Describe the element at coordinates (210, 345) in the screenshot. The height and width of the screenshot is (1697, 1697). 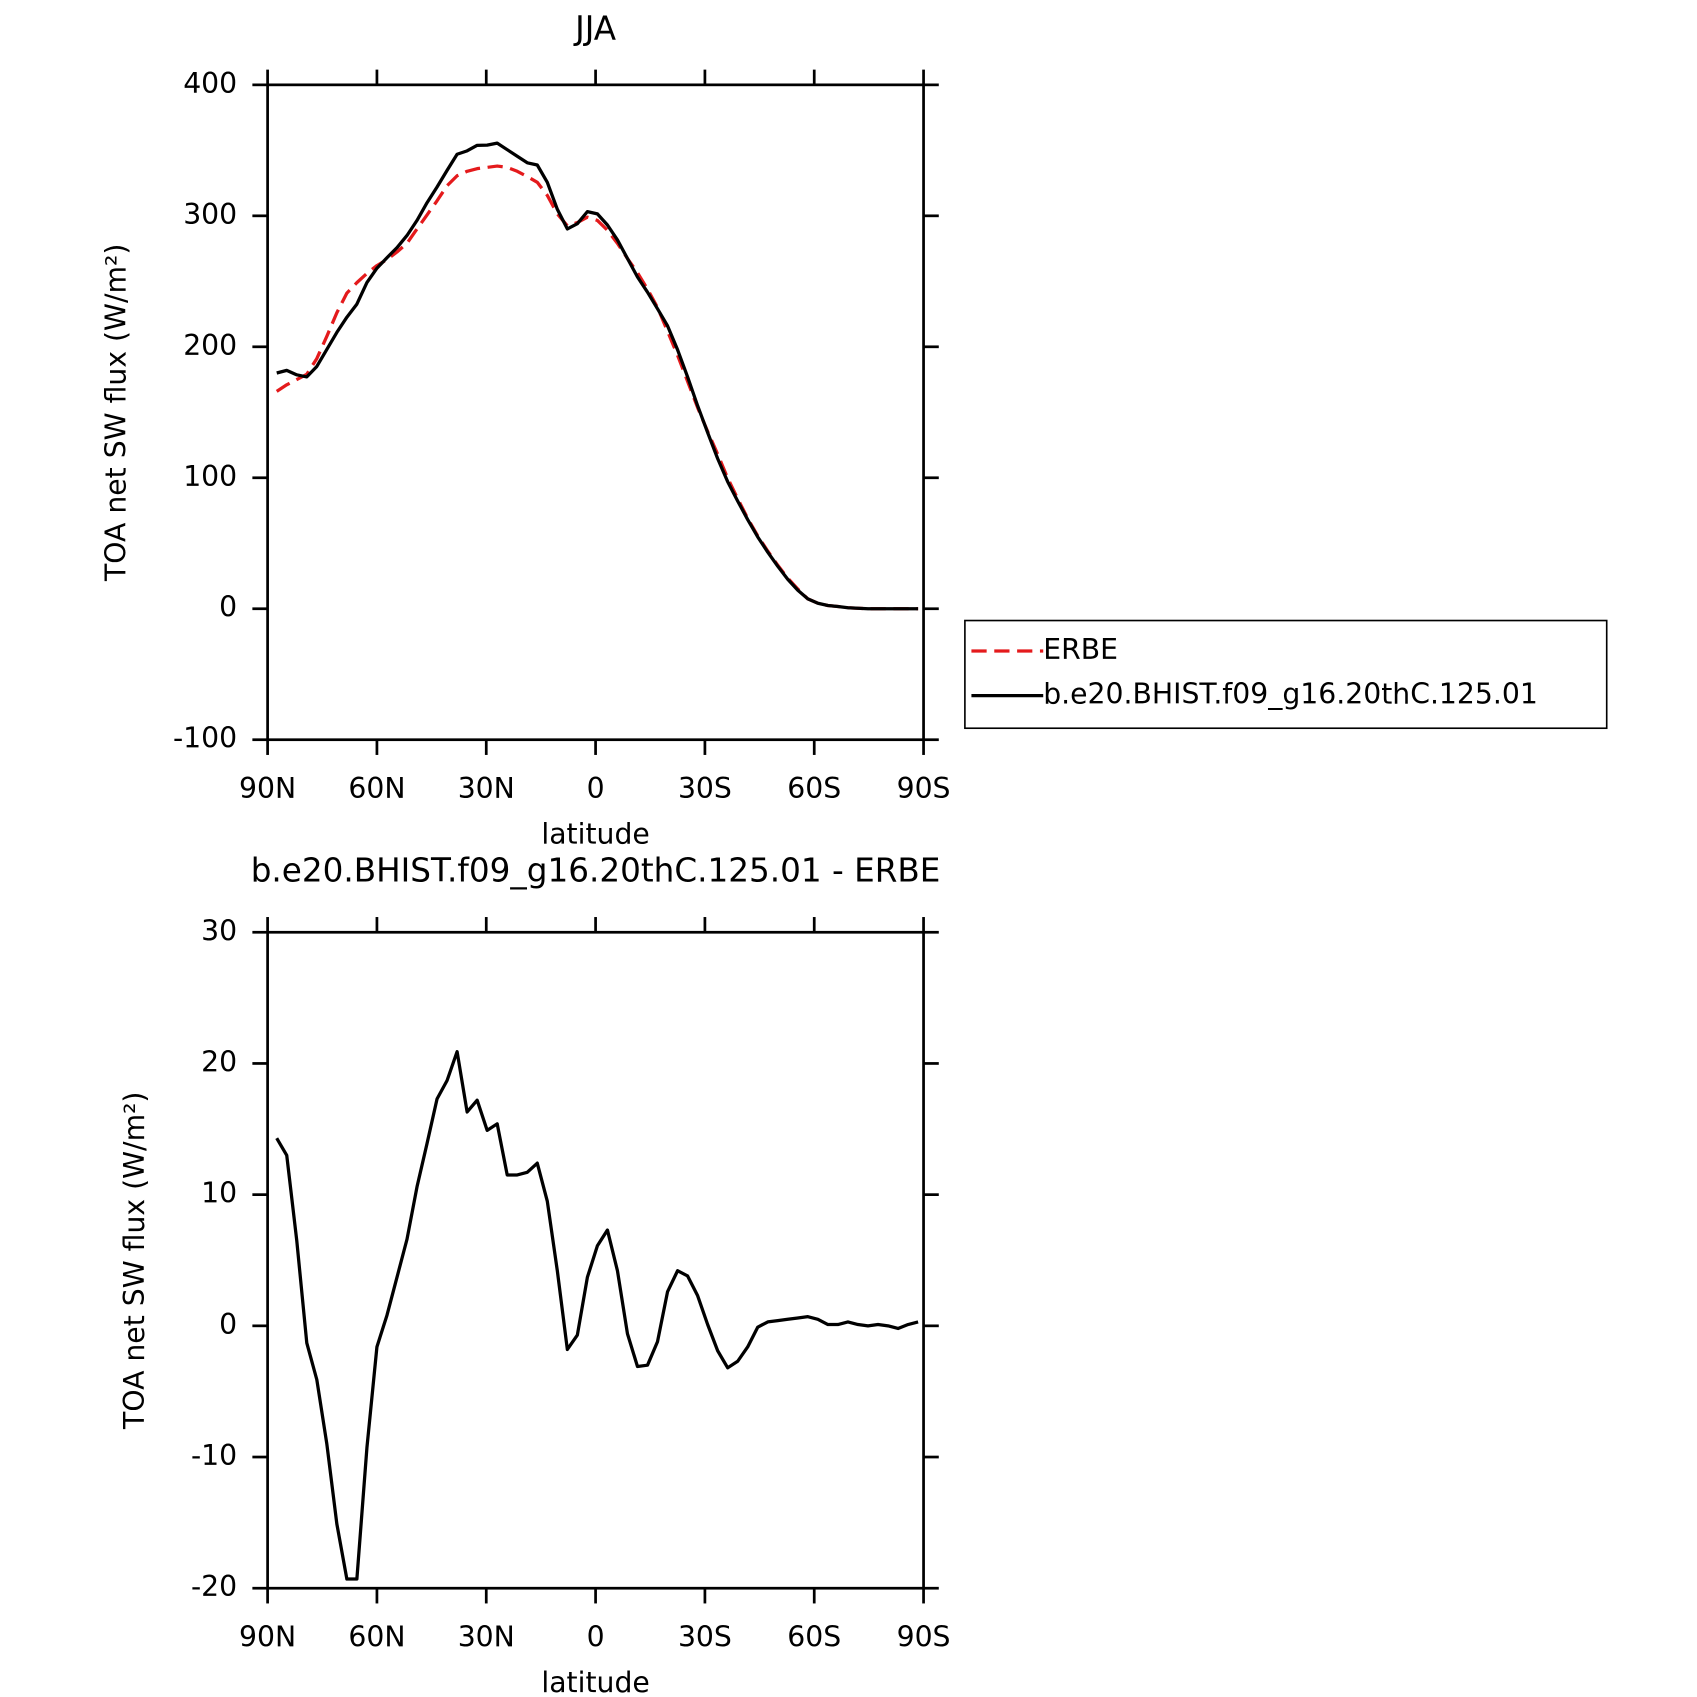
I see `y-tick-label: 200` at that location.